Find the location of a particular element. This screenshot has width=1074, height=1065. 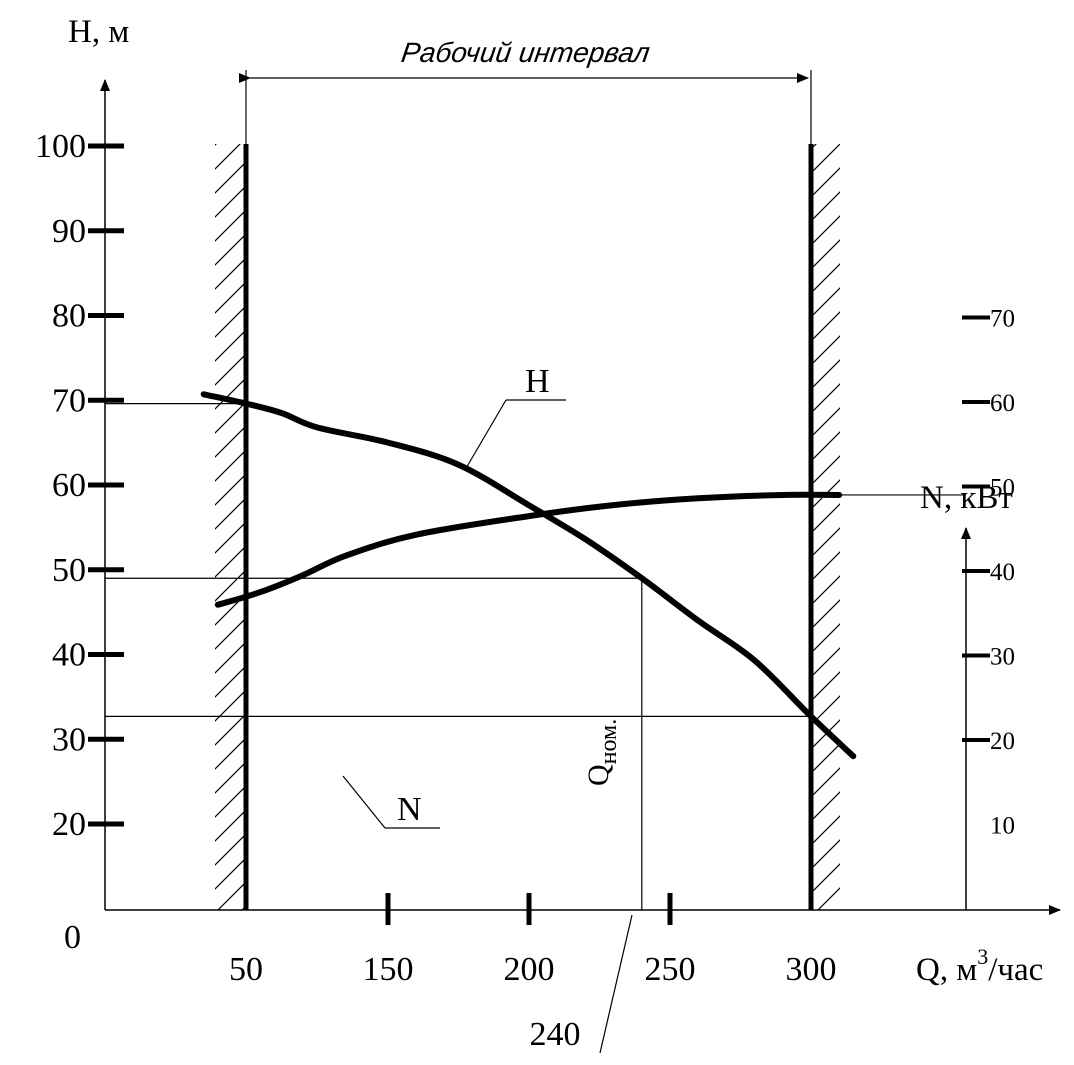

x-tick-label-50: 50 is located at coordinates (246, 969).